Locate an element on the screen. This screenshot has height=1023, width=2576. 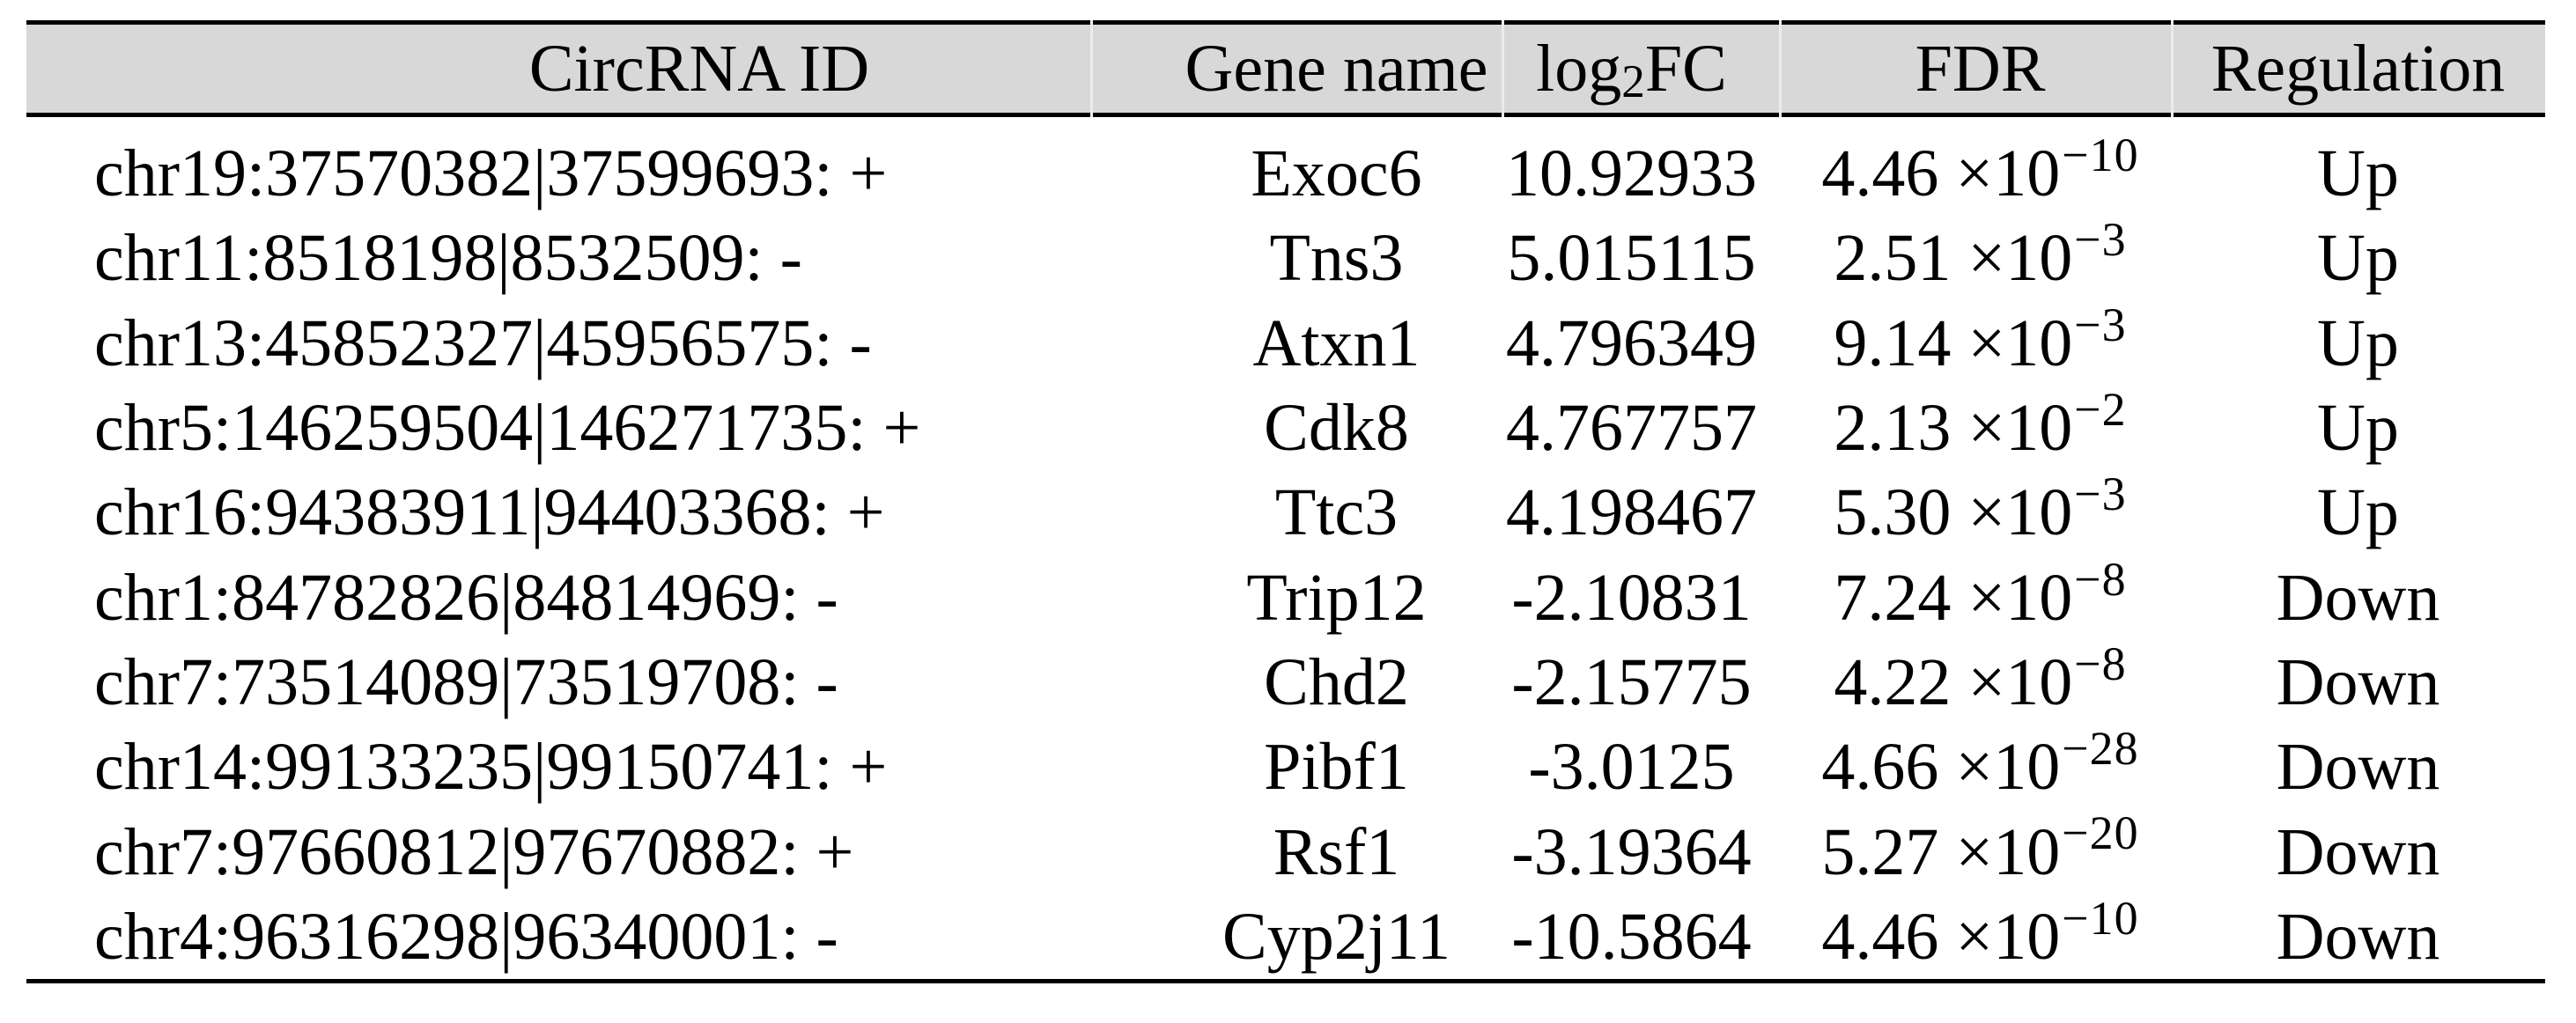
cell-gene-name: Exoc6 is located at coordinates (1336, 173).